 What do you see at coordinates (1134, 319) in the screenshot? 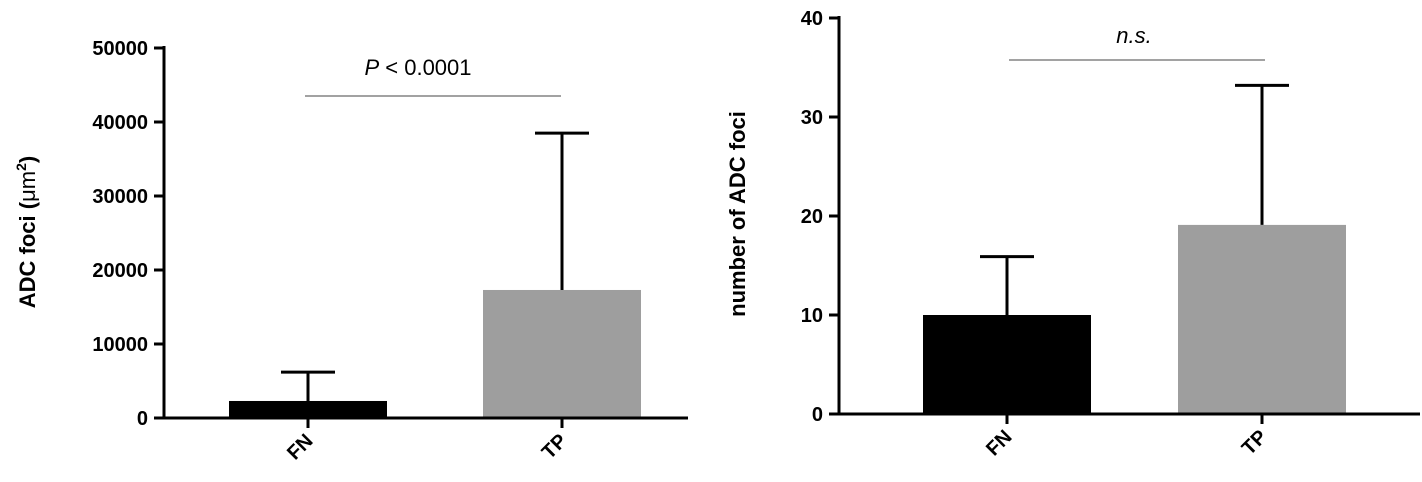
I see `right-bars` at bounding box center [1134, 319].